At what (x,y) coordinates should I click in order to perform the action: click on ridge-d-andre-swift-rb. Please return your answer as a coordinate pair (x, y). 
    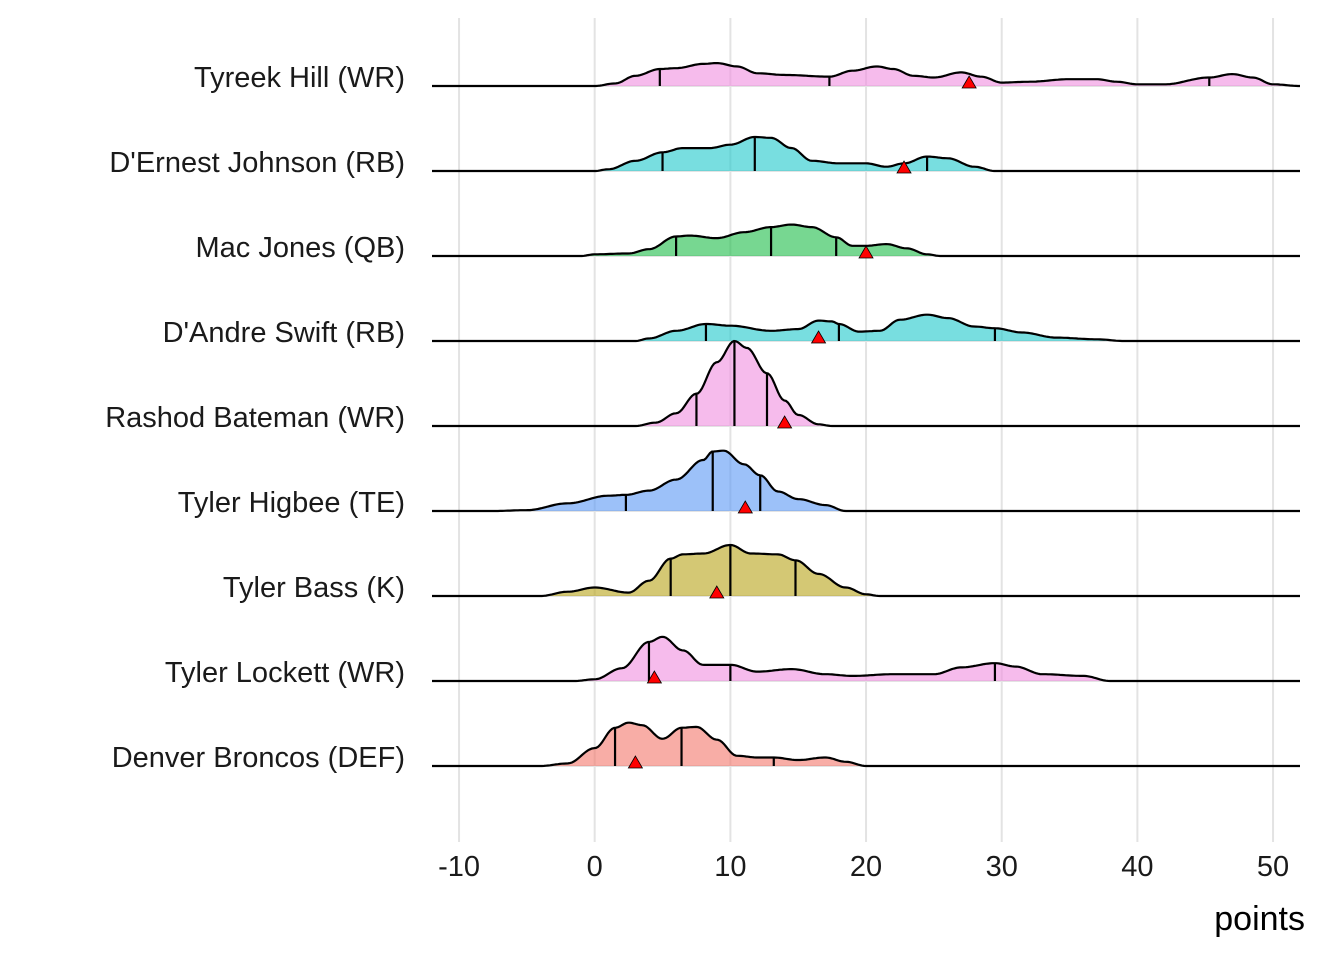
    Looking at the image, I should click on (866, 328).